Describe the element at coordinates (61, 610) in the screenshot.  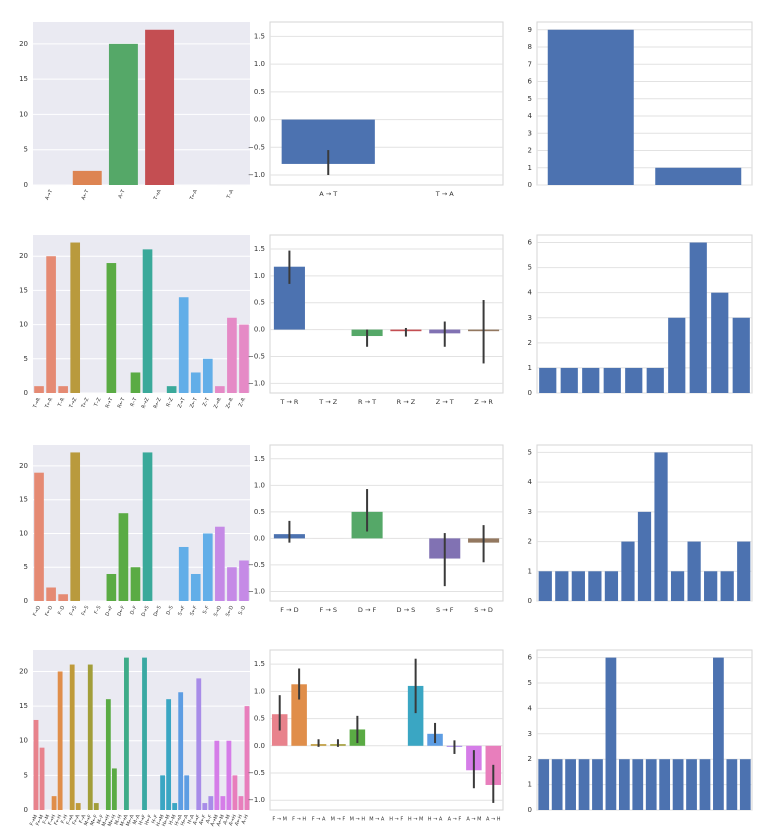
I see `x-tick-label: F–D` at that location.